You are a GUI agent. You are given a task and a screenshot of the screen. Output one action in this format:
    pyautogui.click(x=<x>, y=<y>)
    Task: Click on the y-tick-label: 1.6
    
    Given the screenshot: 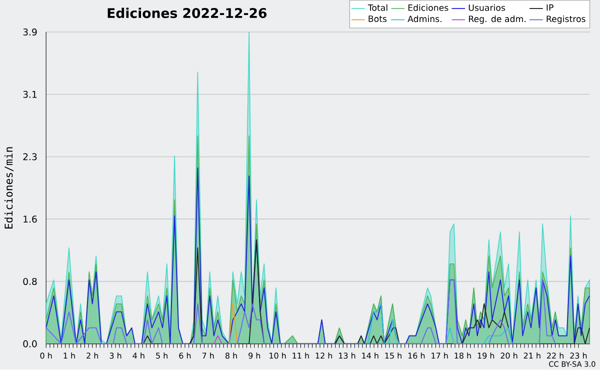 What is the action you would take?
    pyautogui.click(x=30, y=219)
    